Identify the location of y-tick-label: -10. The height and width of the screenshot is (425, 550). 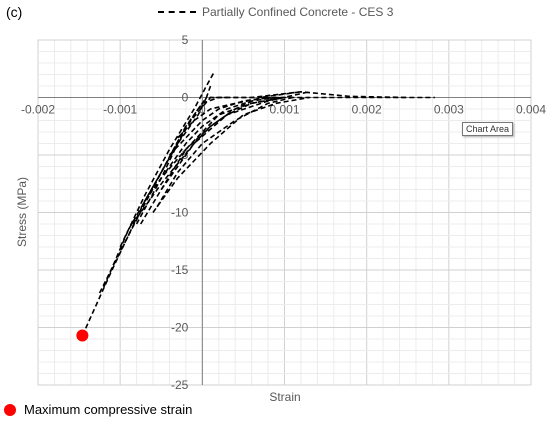
(180, 213).